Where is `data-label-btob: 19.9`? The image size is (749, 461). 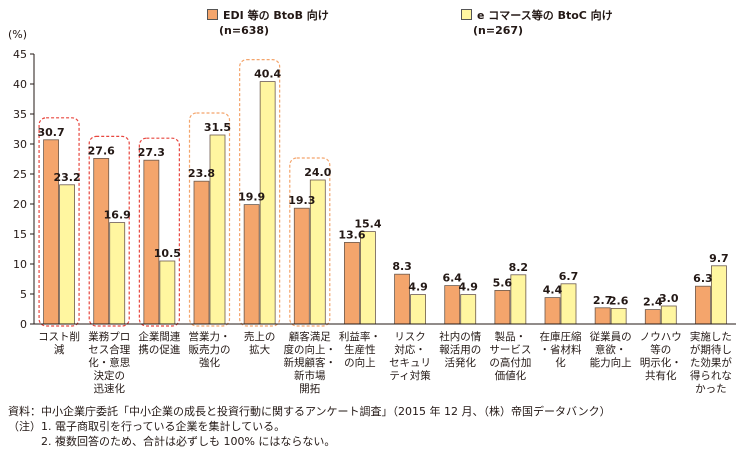 data-label-btob: 19.9 is located at coordinates (251, 197).